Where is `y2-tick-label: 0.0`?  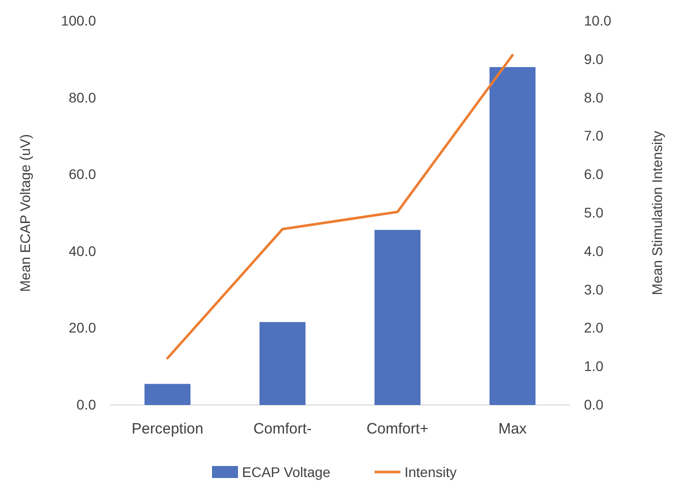 y2-tick-label: 0.0 is located at coordinates (594, 404).